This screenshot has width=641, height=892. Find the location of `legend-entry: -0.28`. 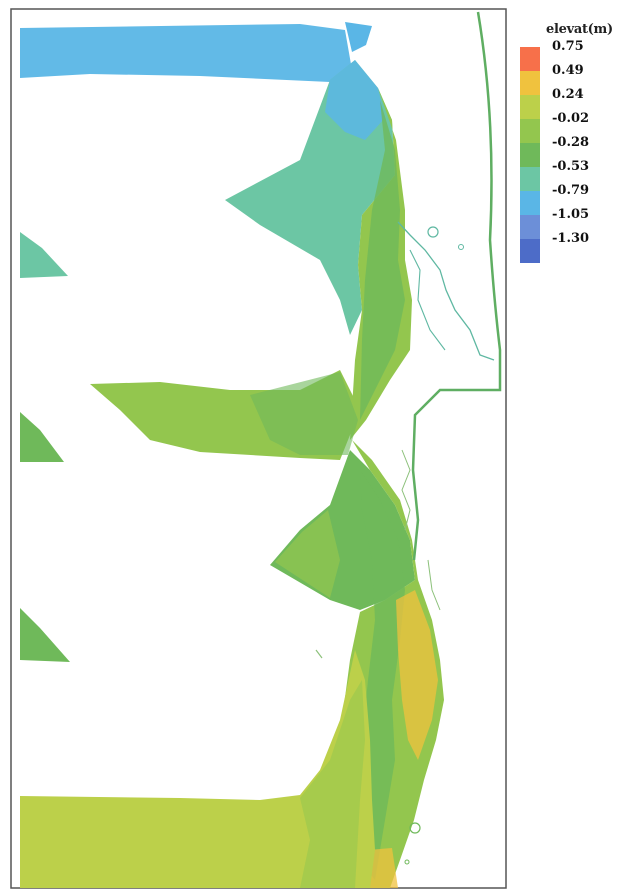

legend-entry: -0.28 is located at coordinates (577, 151).